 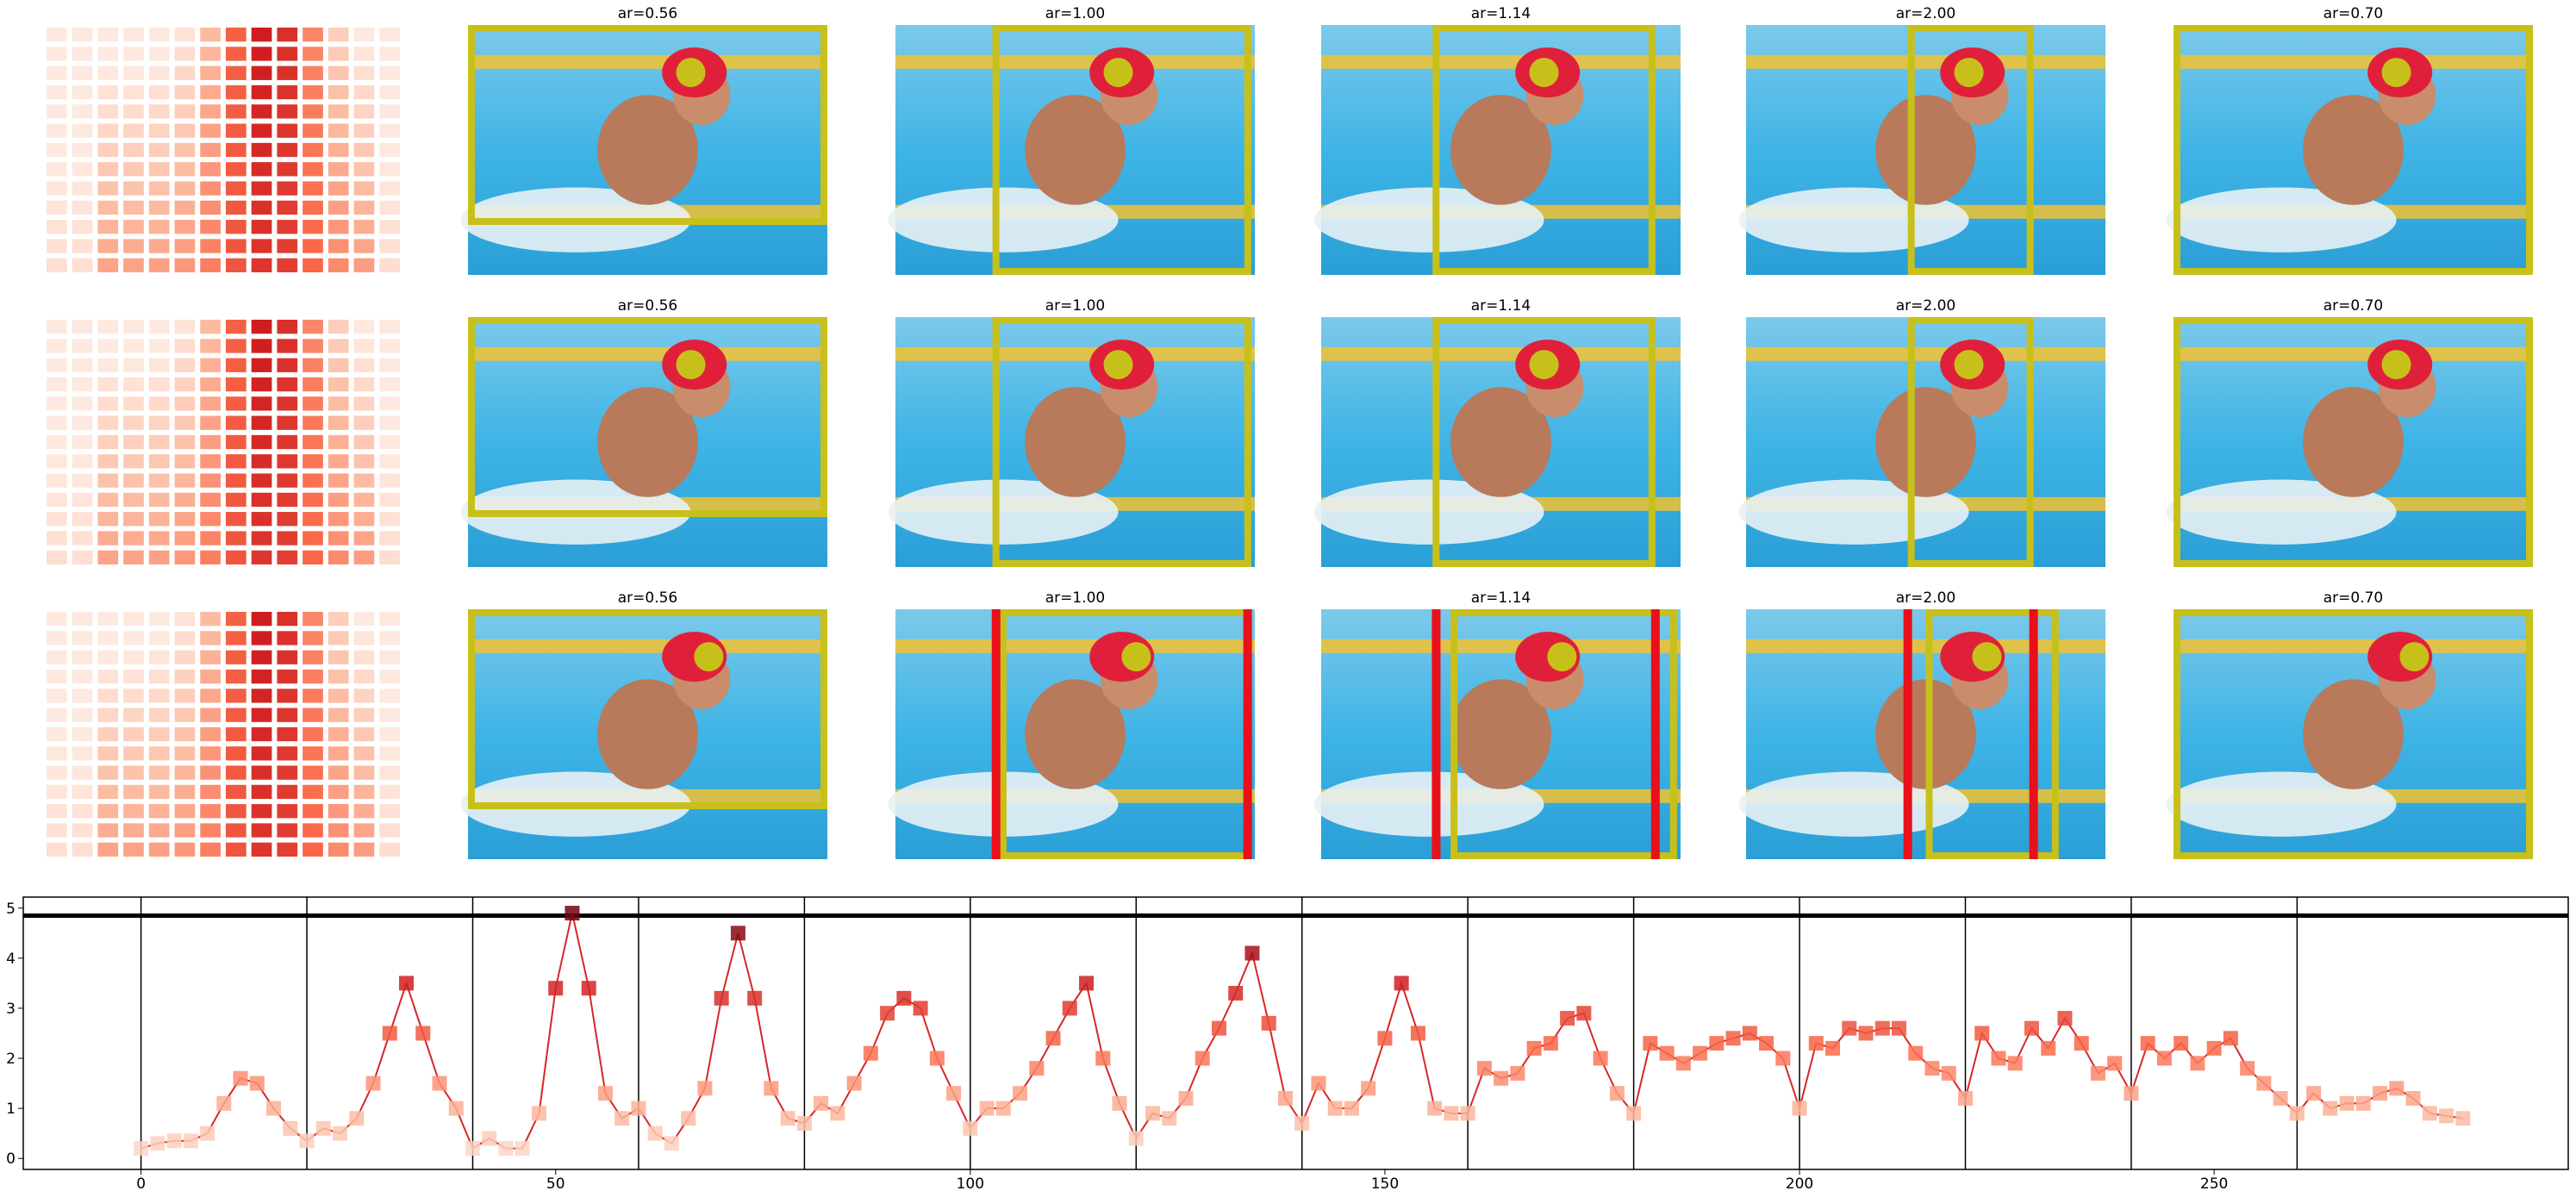 I want to click on lane-rope, so click(x=1075, y=353).